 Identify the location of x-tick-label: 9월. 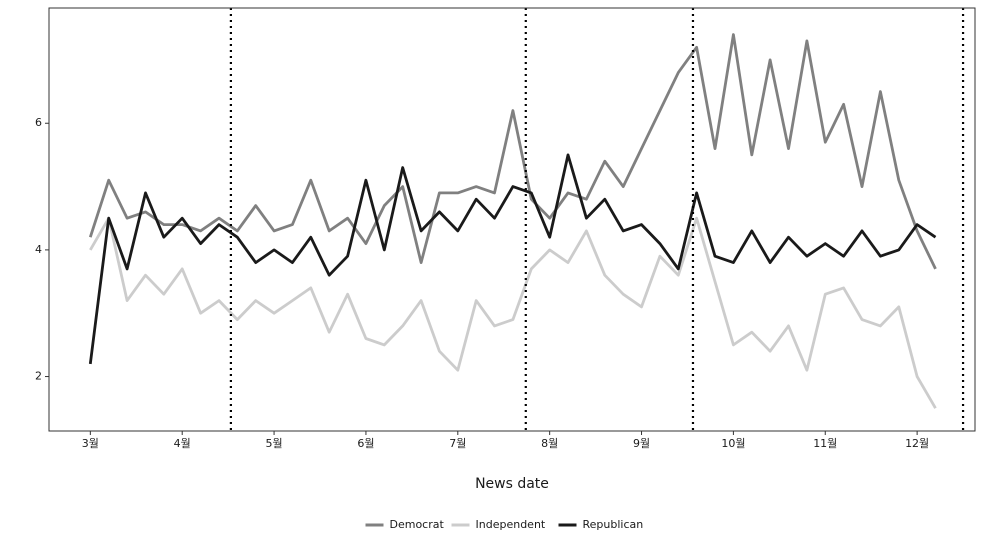
(641, 443).